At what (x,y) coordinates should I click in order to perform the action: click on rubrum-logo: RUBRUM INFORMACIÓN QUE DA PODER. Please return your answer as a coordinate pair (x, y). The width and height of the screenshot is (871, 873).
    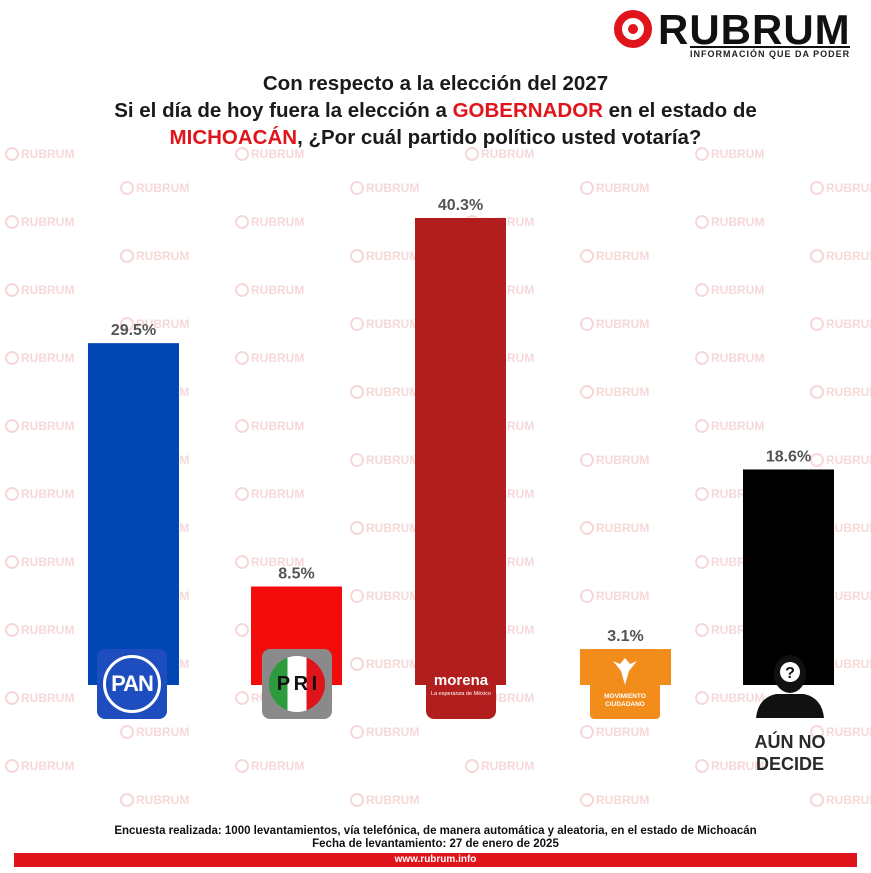
    Looking at the image, I should click on (732, 33).